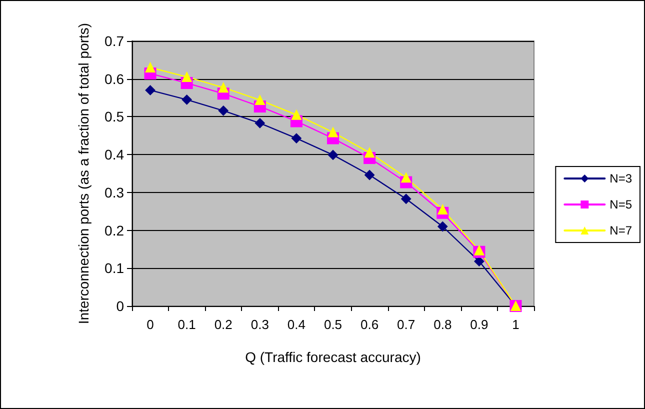  Describe the element at coordinates (187, 324) in the screenshot. I see `x-tick-label: 0.1` at that location.